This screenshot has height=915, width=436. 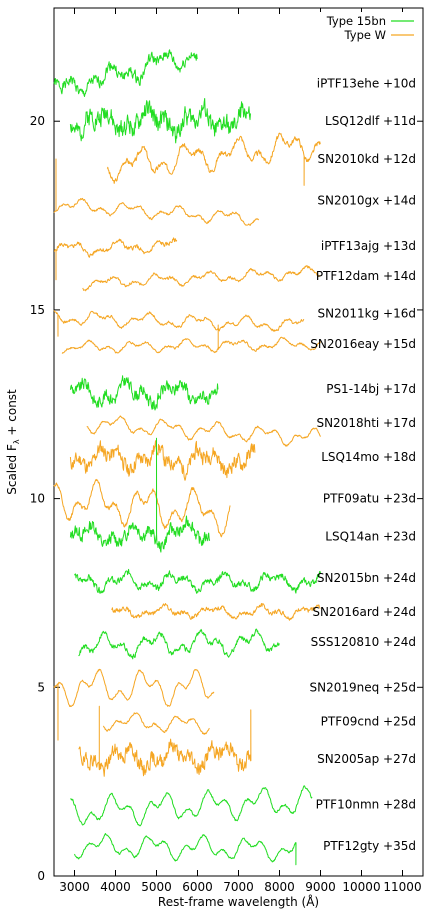 What do you see at coordinates (41, 687) in the screenshot?
I see `y-tick-label: 5` at bounding box center [41, 687].